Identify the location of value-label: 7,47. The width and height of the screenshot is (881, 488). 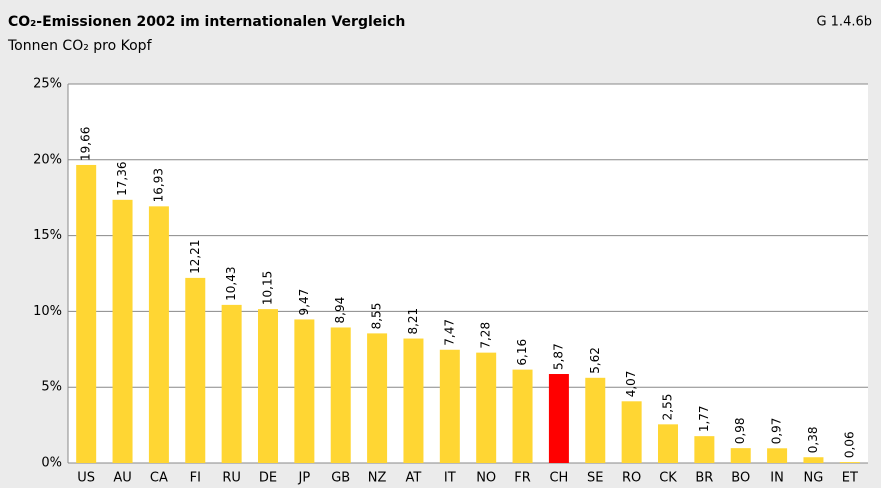
(449, 332).